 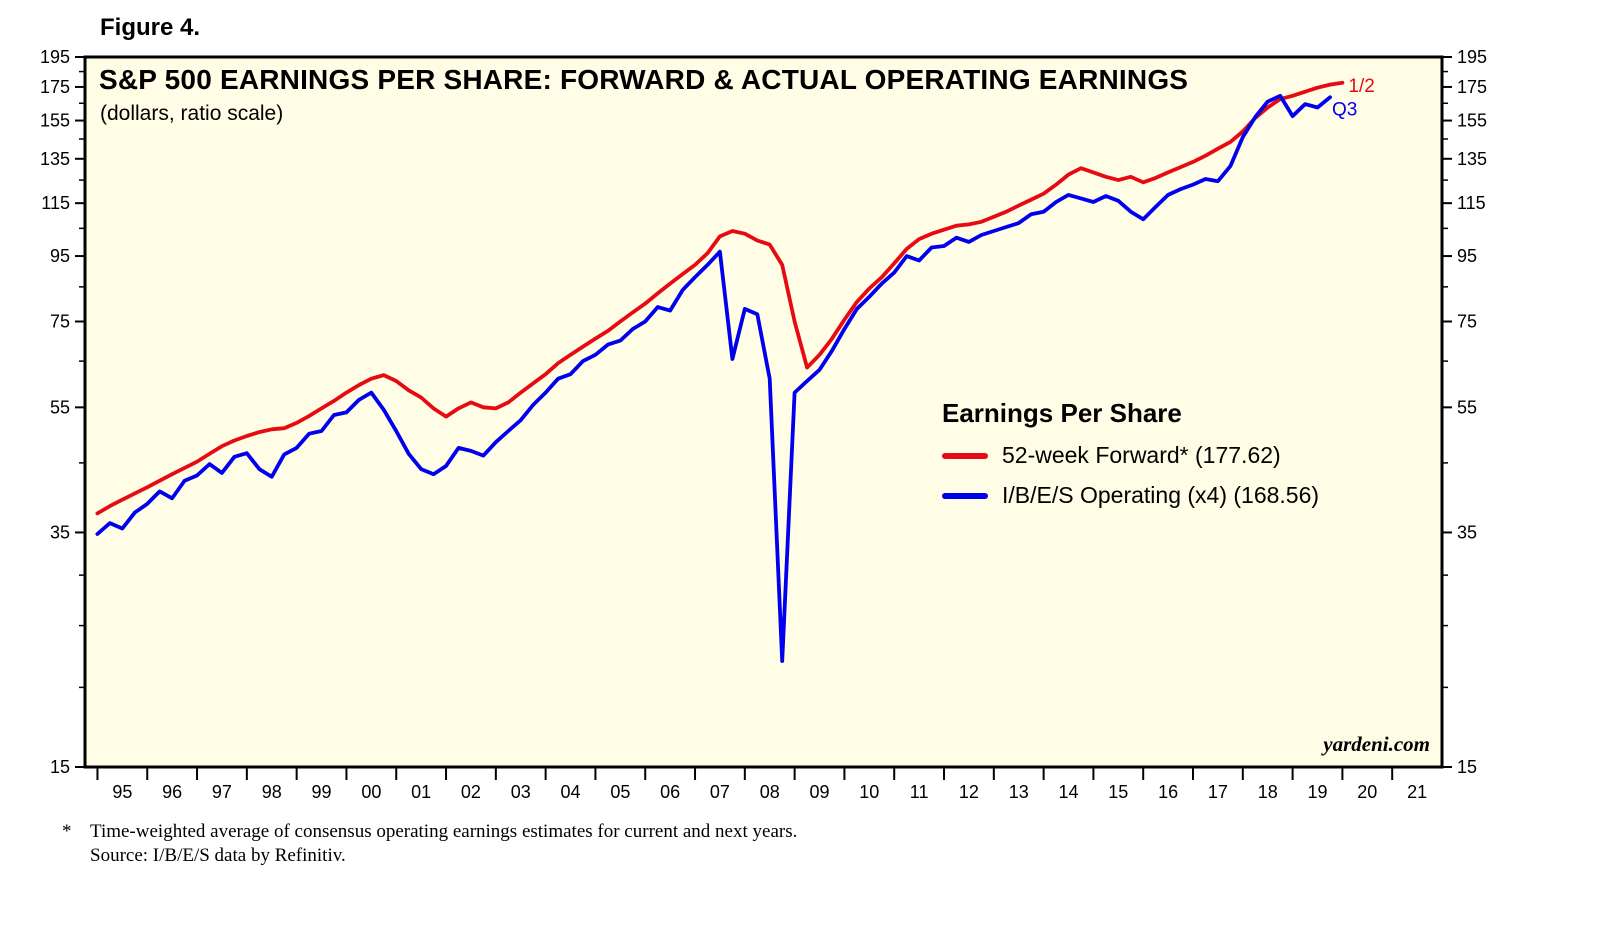 I want to click on x-tick-label: 20, so click(x=1367, y=792).